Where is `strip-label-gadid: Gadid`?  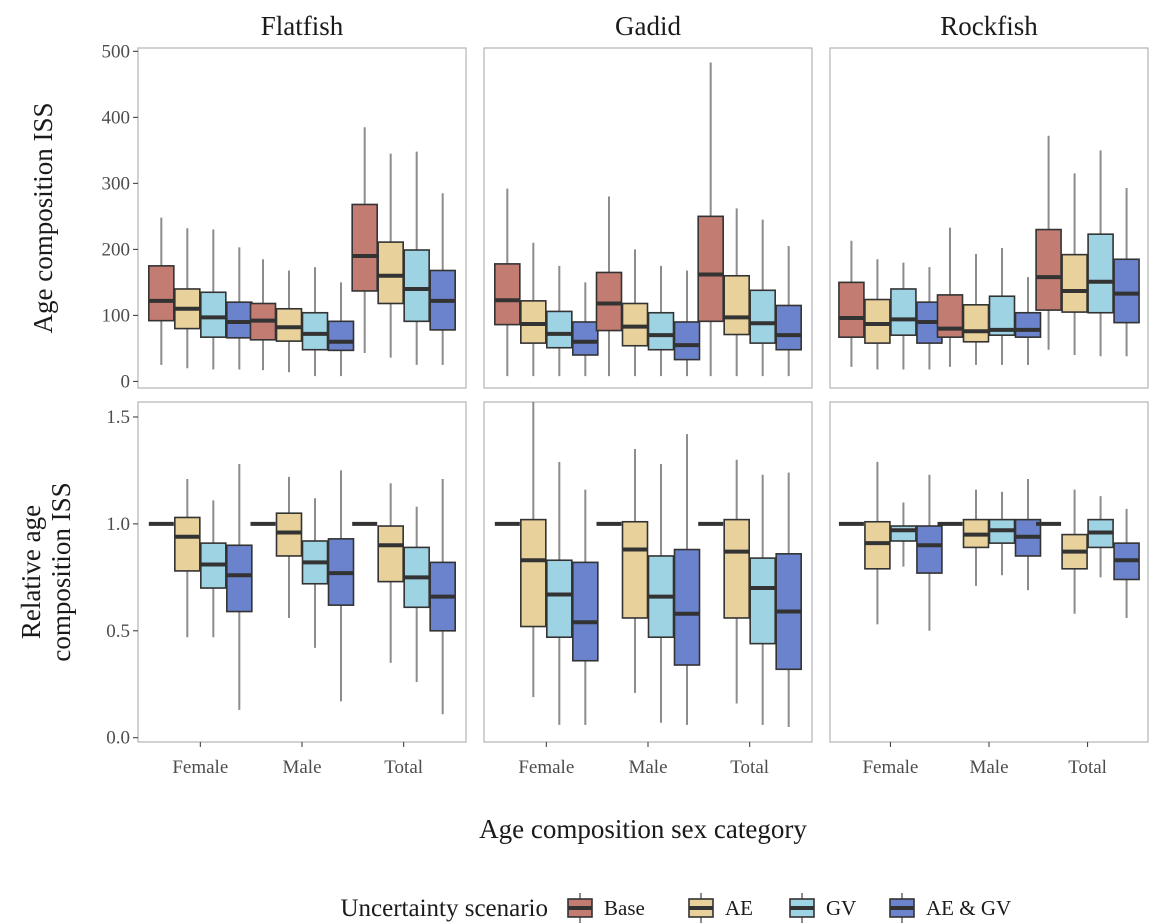 strip-label-gadid: Gadid is located at coordinates (648, 26).